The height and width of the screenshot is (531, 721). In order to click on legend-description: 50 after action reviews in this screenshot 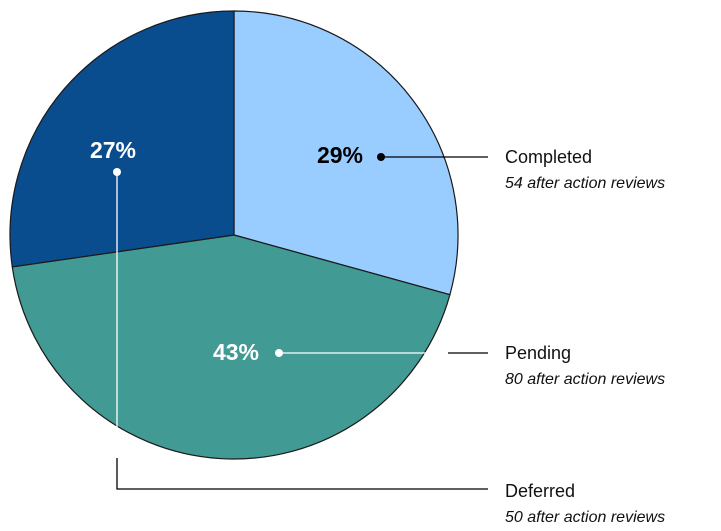, I will do `click(585, 517)`.